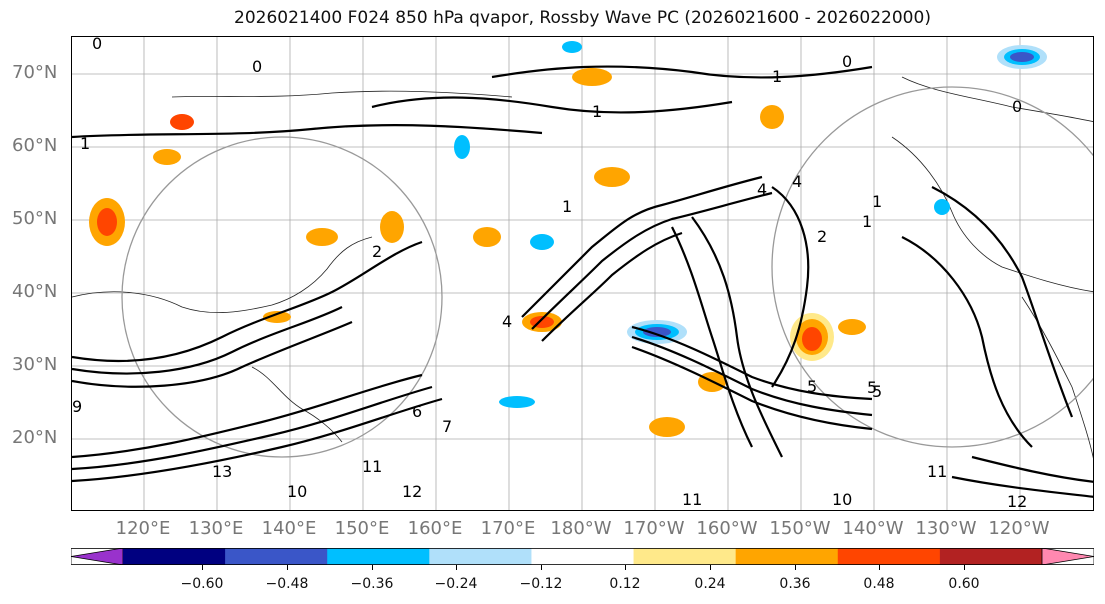 The image size is (1105, 604). What do you see at coordinates (1067, 556) in the screenshot?
I see `colorbar-extend-max` at bounding box center [1067, 556].